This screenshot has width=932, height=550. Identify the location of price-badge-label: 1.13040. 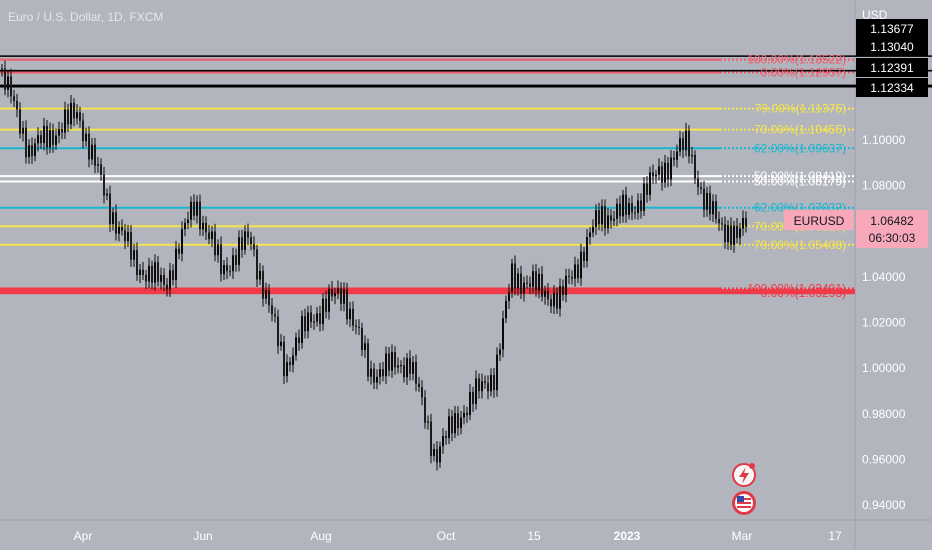
(892, 47).